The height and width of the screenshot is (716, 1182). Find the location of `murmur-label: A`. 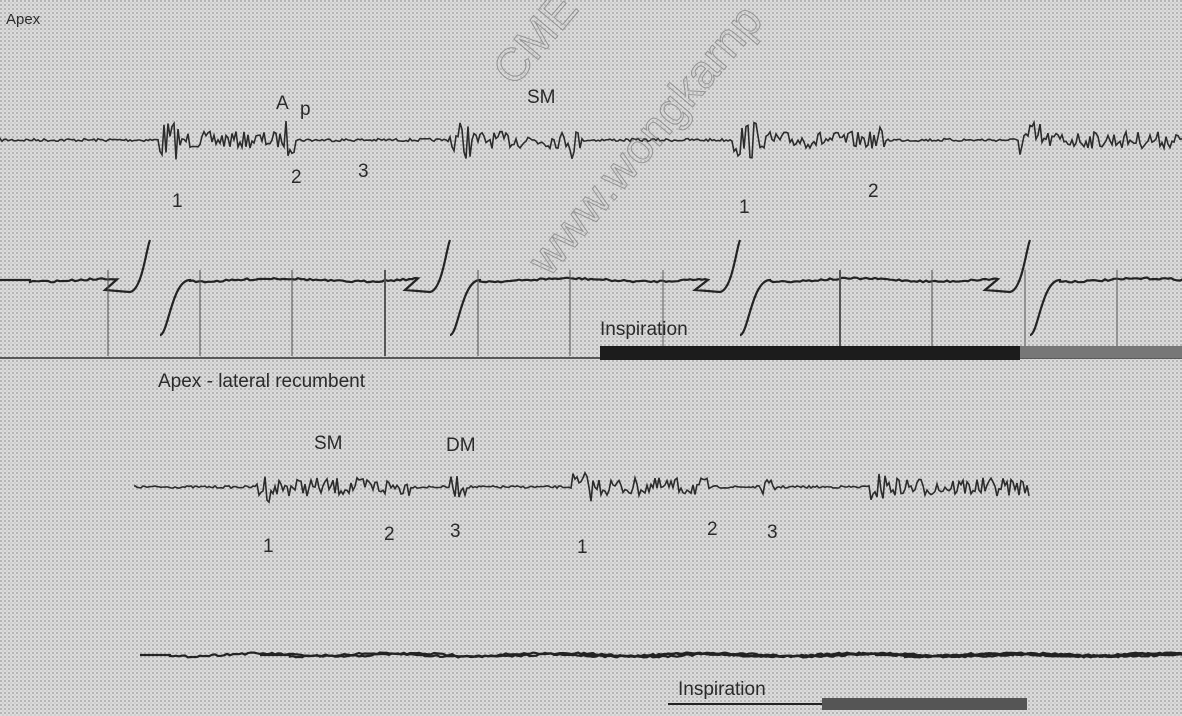

murmur-label: A is located at coordinates (282, 103).